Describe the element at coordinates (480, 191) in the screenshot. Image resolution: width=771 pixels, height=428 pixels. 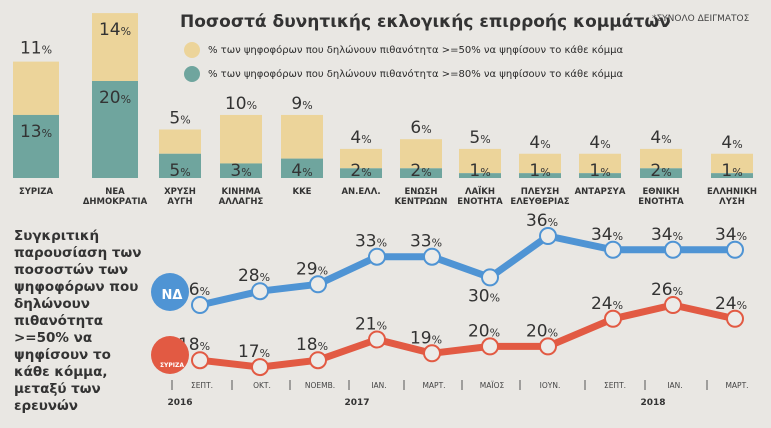
I see `party-label: ΛΑΪΚΗ` at that location.